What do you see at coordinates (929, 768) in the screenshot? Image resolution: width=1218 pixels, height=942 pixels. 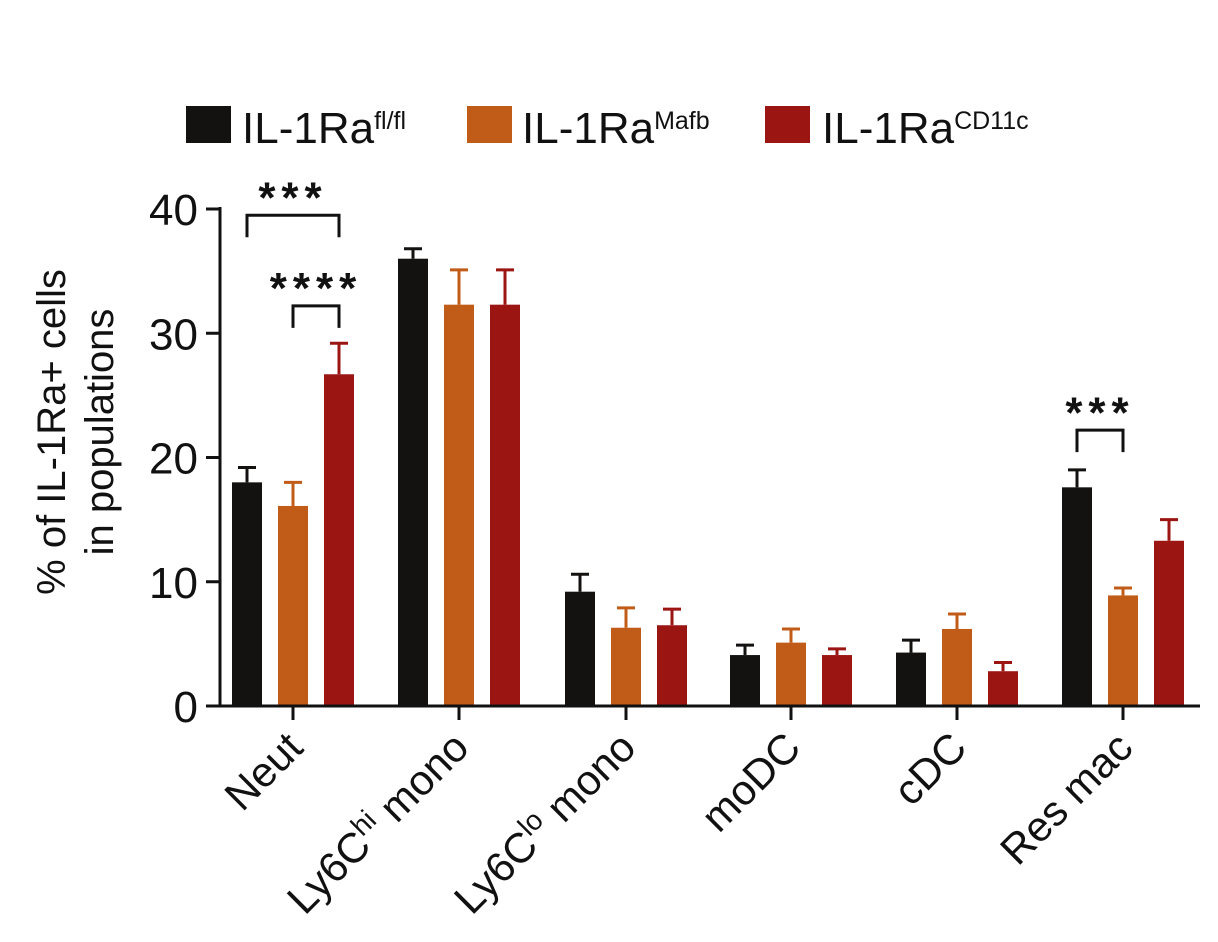 I see `x-tick-label: cDC` at bounding box center [929, 768].